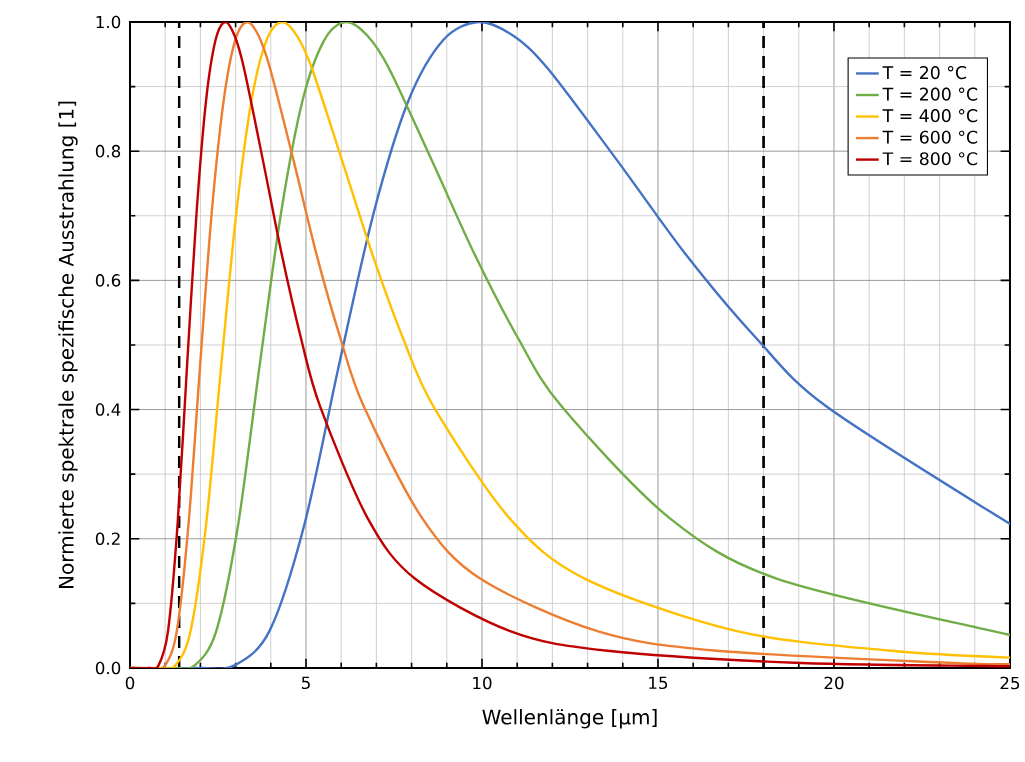 The height and width of the screenshot is (762, 1025). I want to click on y-tick-label: 0.0, so click(108, 668).